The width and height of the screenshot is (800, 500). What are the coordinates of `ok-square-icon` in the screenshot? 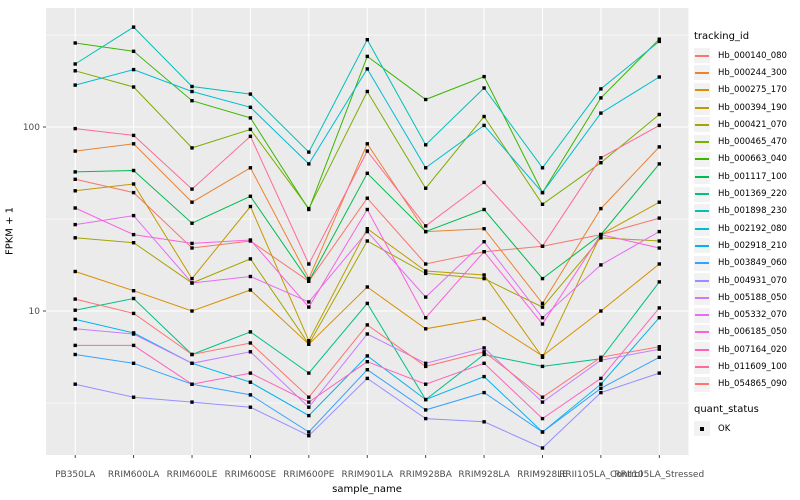 It's located at (702, 429).